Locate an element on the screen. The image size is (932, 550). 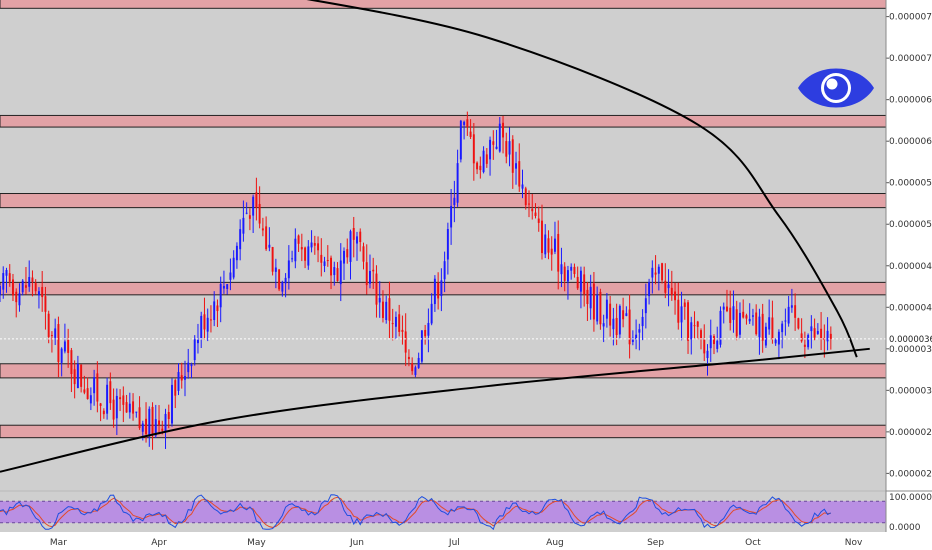
last-price-line: 0.00000362 is located at coordinates (466, 340).